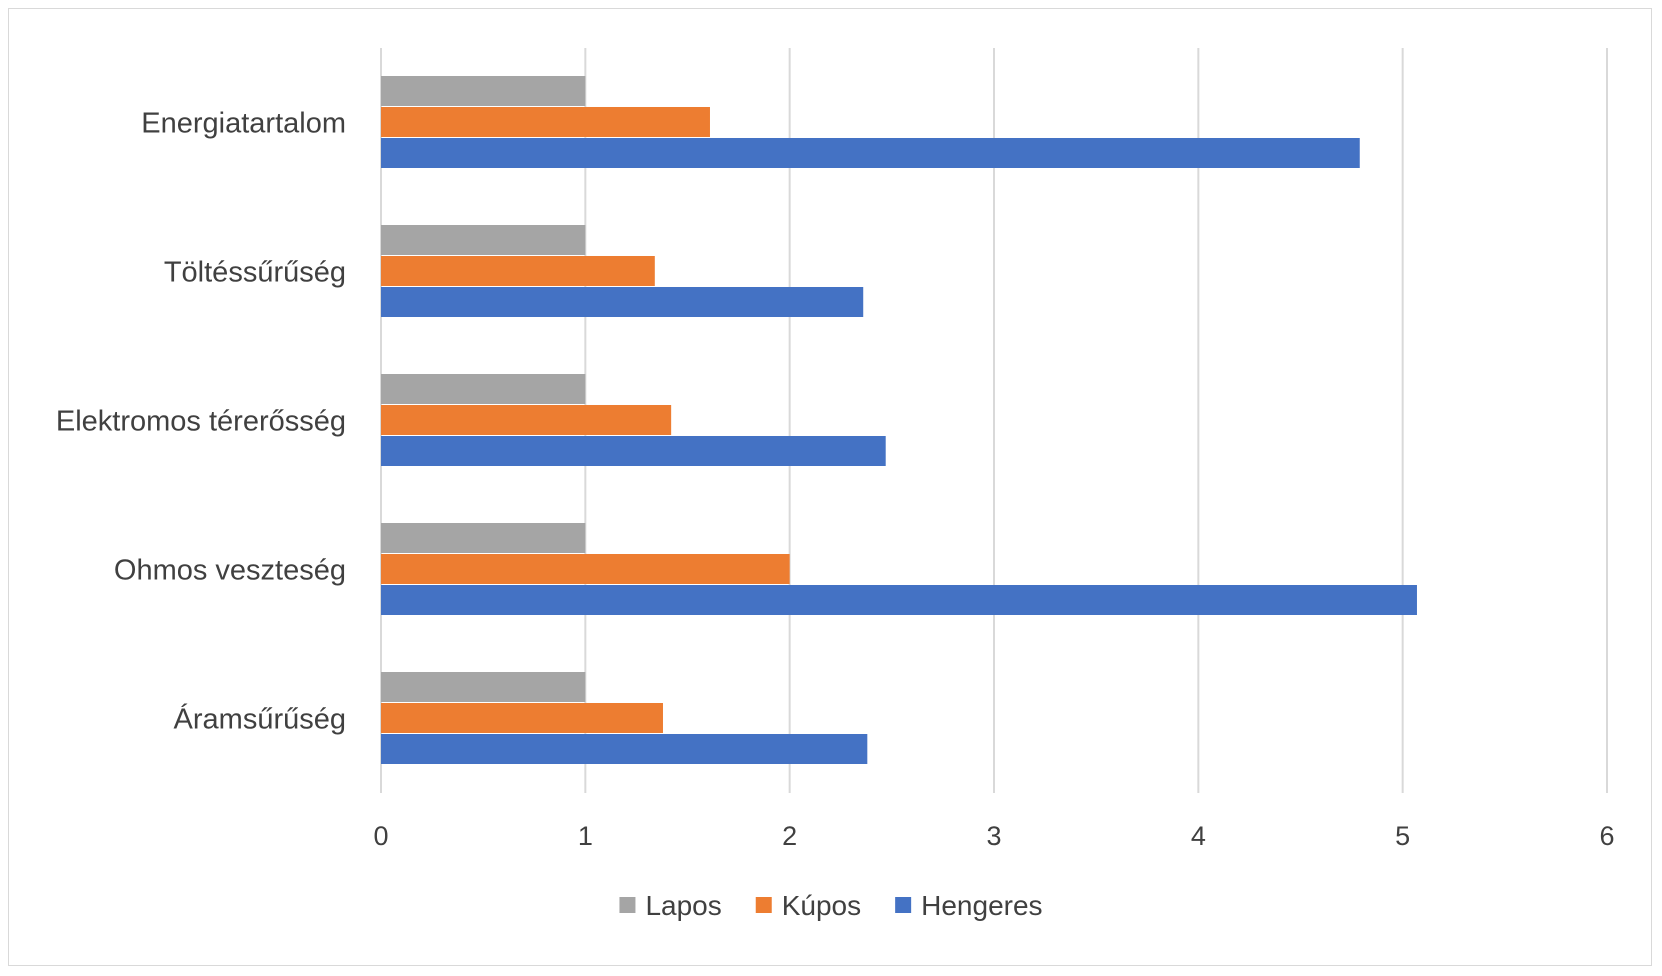 The width and height of the screenshot is (1662, 976). What do you see at coordinates (585, 836) in the screenshot?
I see `x-tick-label-1: 1` at bounding box center [585, 836].